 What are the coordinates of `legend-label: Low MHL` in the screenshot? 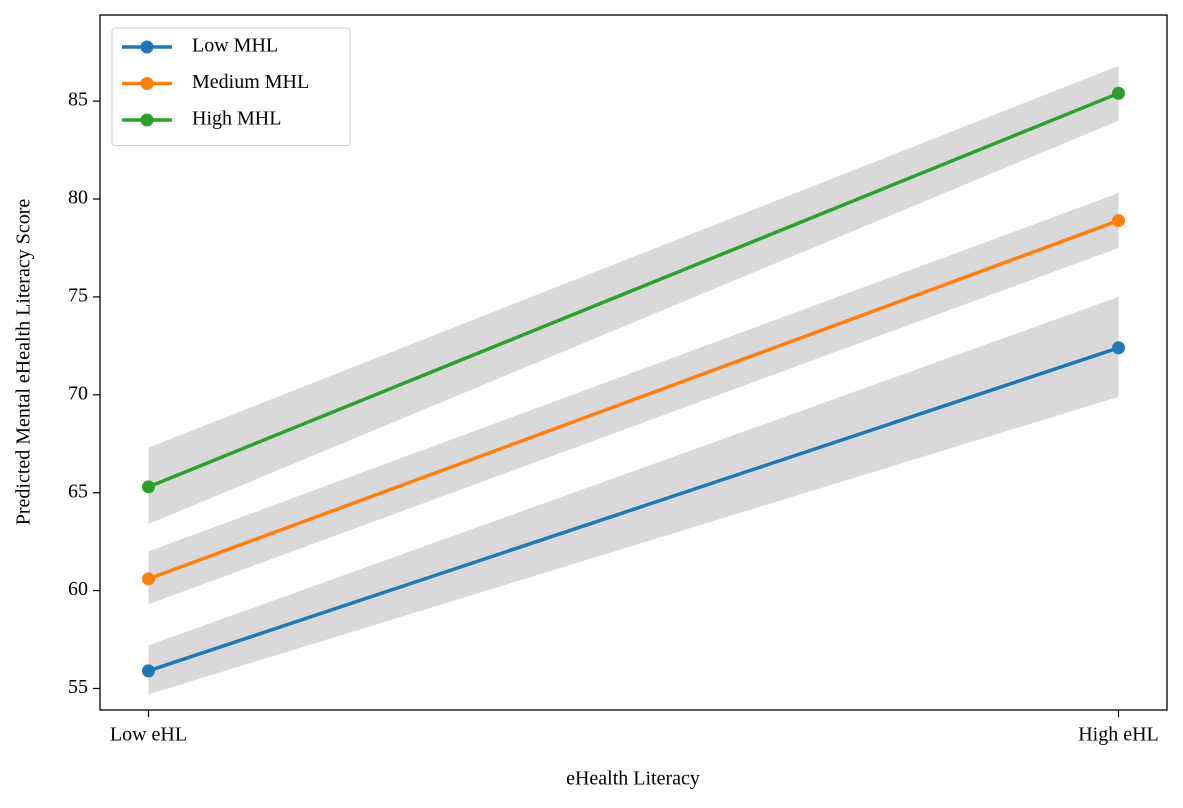 It's located at (235, 46).